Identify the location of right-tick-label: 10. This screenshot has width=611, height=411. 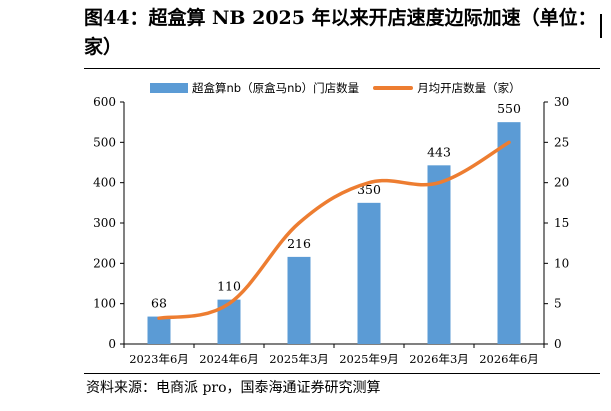
(561, 263).